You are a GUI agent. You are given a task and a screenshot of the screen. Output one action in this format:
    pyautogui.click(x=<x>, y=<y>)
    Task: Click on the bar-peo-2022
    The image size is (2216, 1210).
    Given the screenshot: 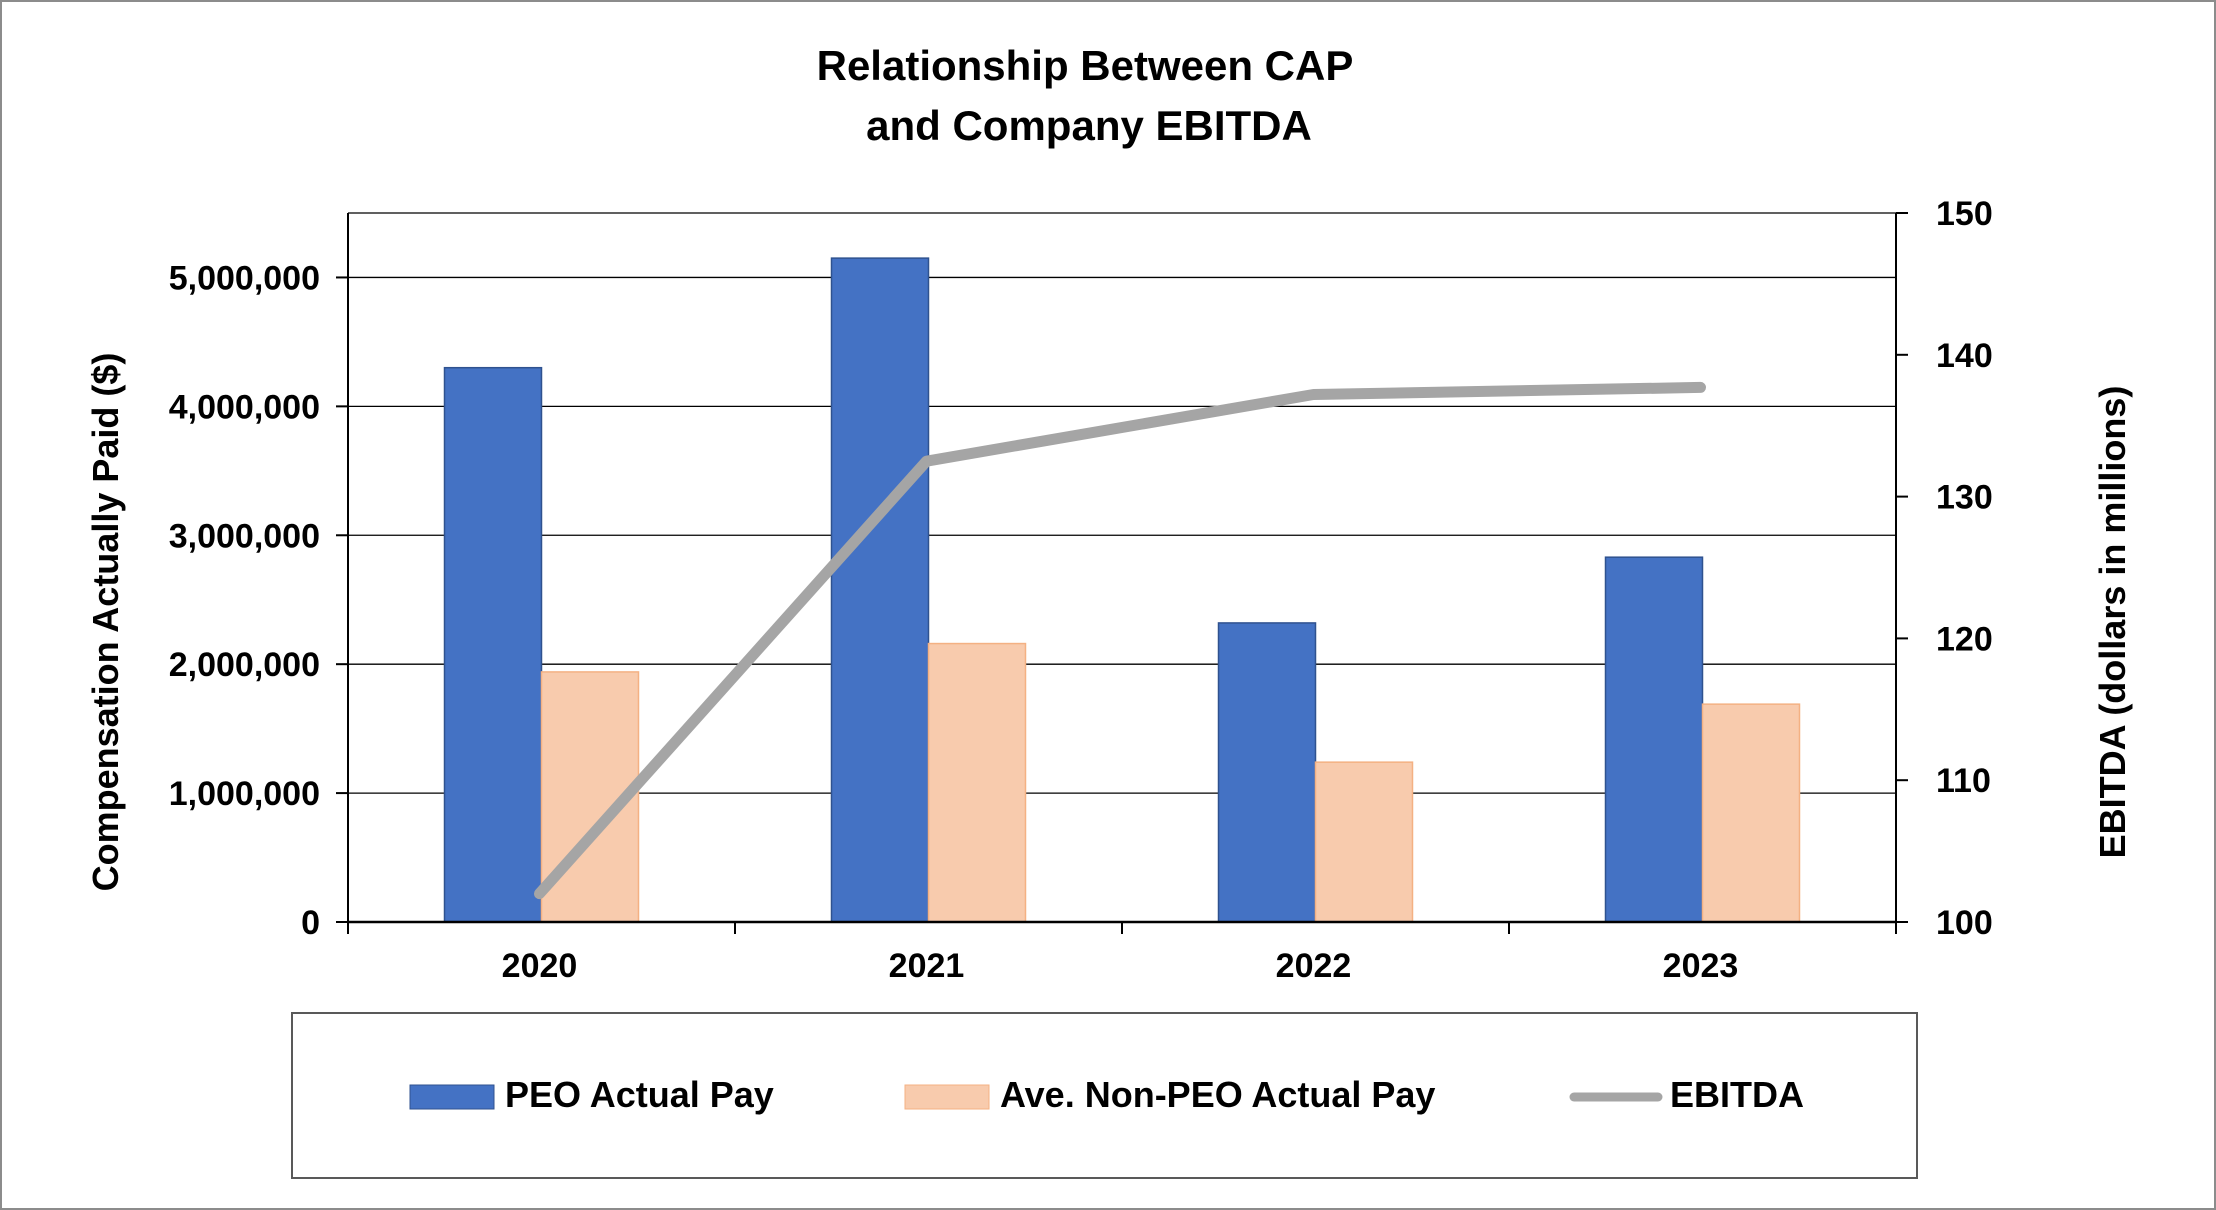 What is the action you would take?
    pyautogui.click(x=1267, y=772)
    